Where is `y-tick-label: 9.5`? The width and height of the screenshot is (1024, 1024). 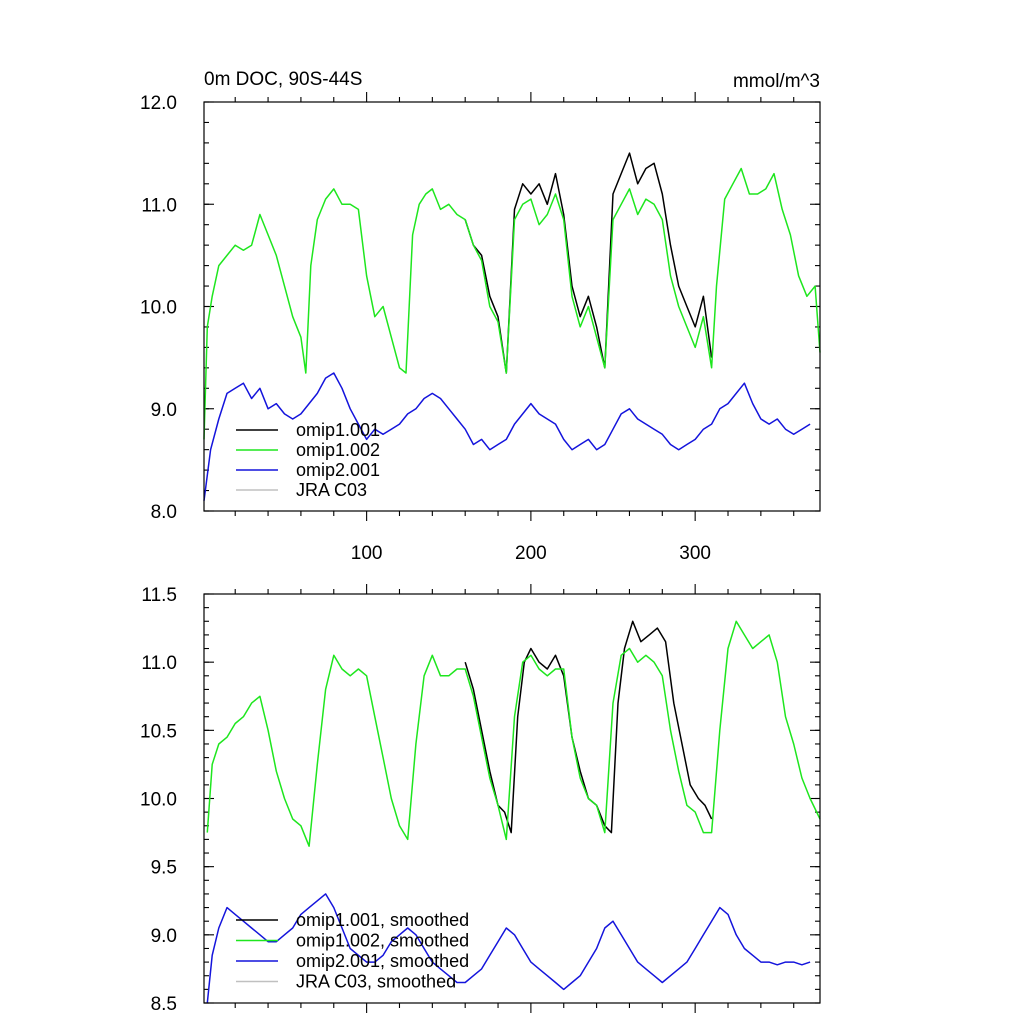
y-tick-label: 9.5 is located at coordinates (164, 868).